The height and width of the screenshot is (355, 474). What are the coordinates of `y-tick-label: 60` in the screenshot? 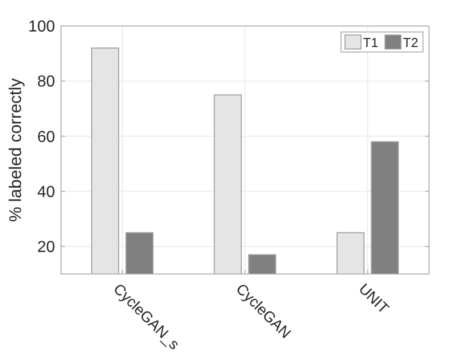 It's located at (46, 137).